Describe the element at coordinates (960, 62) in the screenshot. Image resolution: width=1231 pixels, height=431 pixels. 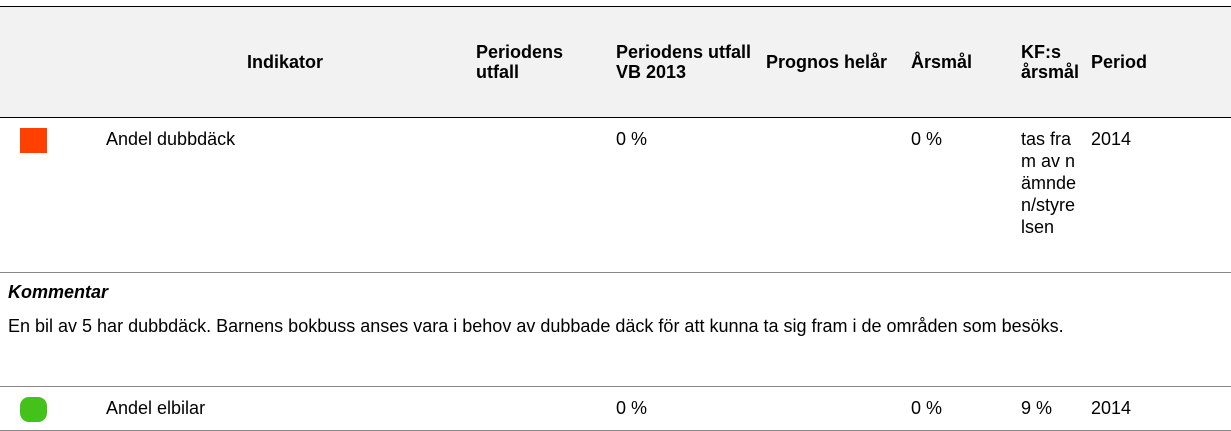
I see `header-cell: Årsmål` at that location.